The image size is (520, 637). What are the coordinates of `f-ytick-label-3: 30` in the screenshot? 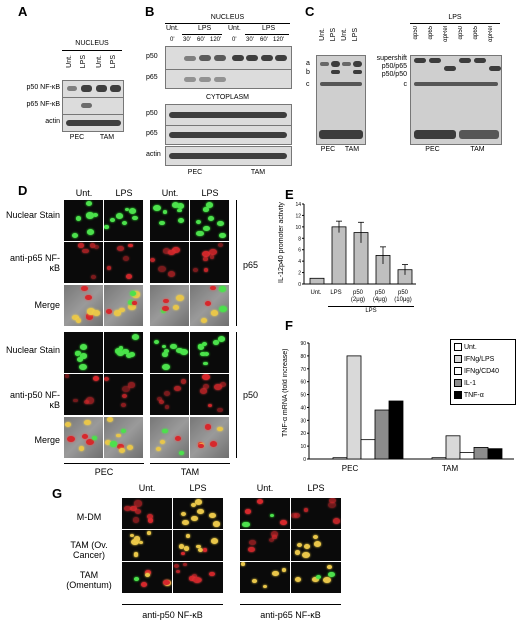 It's located at (303, 421).